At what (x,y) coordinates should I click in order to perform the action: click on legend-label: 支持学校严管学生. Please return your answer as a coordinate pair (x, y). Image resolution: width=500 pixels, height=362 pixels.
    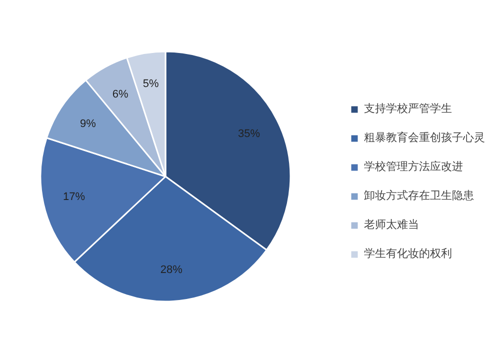
    Looking at the image, I should click on (408, 108).